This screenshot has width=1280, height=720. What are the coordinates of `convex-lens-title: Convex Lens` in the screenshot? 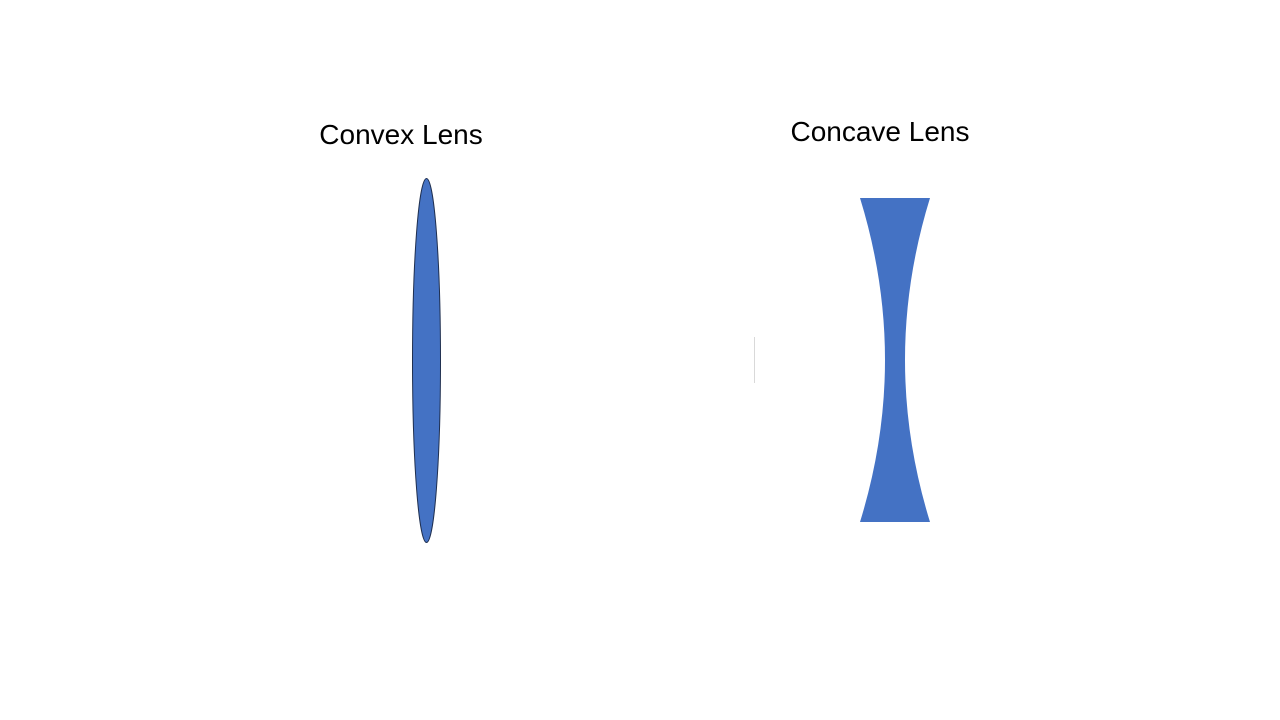 It's located at (401, 134).